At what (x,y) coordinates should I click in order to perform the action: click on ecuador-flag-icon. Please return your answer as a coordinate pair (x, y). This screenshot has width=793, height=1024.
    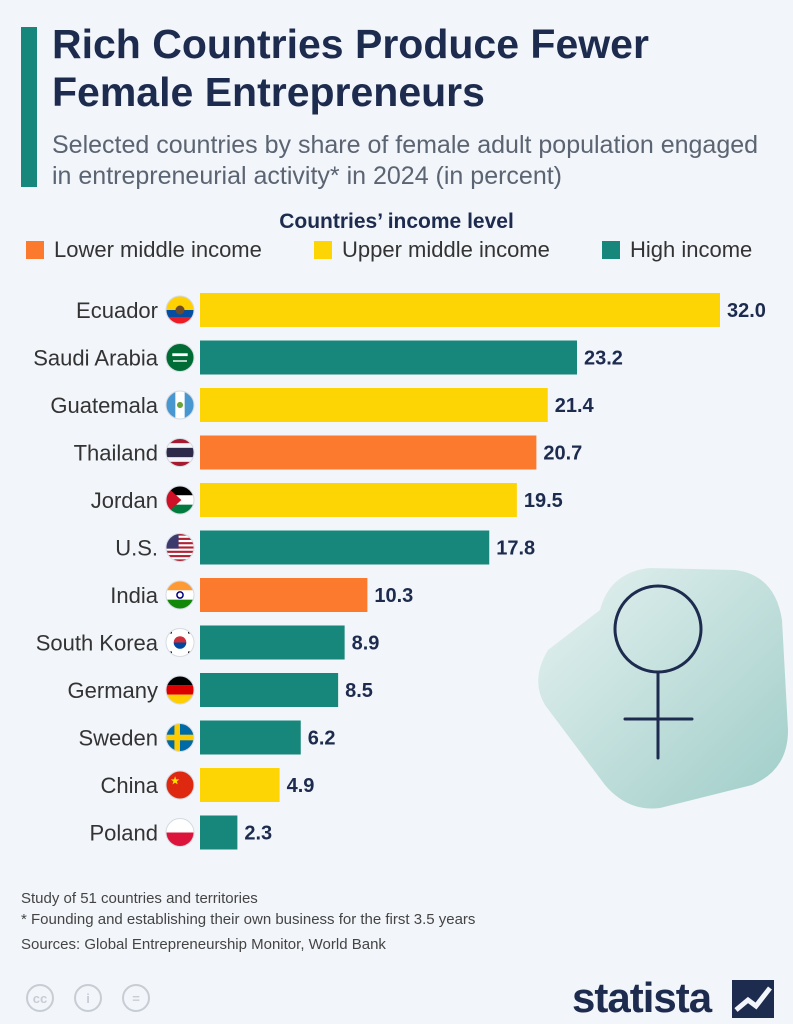
    Looking at the image, I should click on (180, 310).